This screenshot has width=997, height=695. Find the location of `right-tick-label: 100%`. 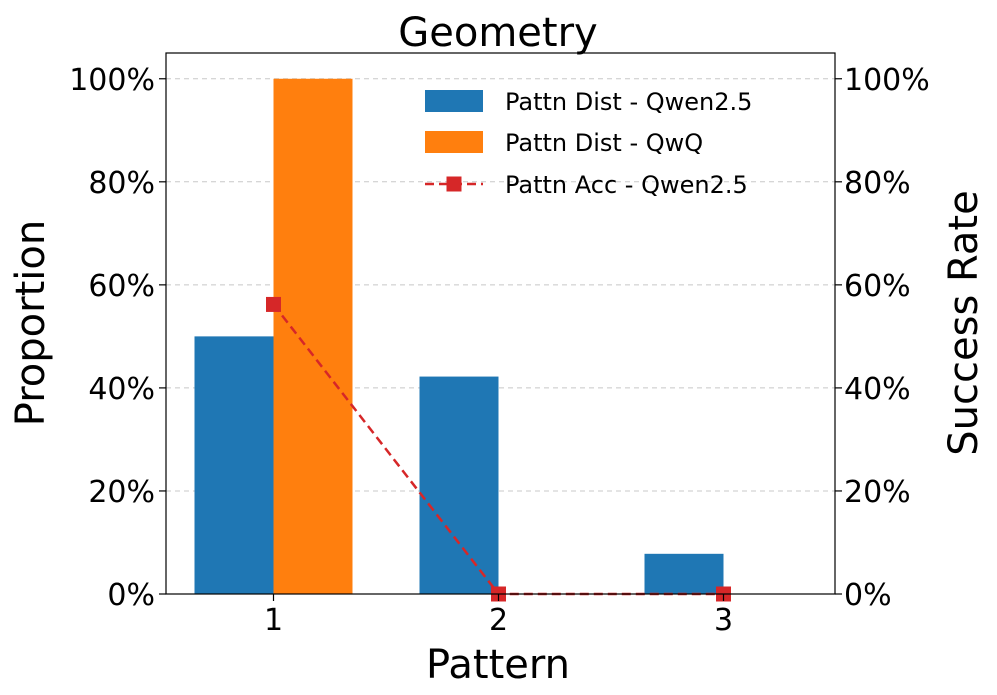

right-tick-label: 100% is located at coordinates (887, 80).